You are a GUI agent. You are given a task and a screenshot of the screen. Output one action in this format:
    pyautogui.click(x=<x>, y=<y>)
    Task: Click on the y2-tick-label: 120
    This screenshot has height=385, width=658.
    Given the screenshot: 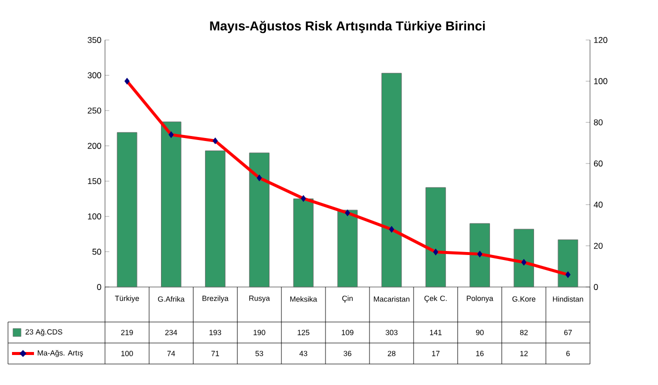 What is the action you would take?
    pyautogui.click(x=601, y=40)
    